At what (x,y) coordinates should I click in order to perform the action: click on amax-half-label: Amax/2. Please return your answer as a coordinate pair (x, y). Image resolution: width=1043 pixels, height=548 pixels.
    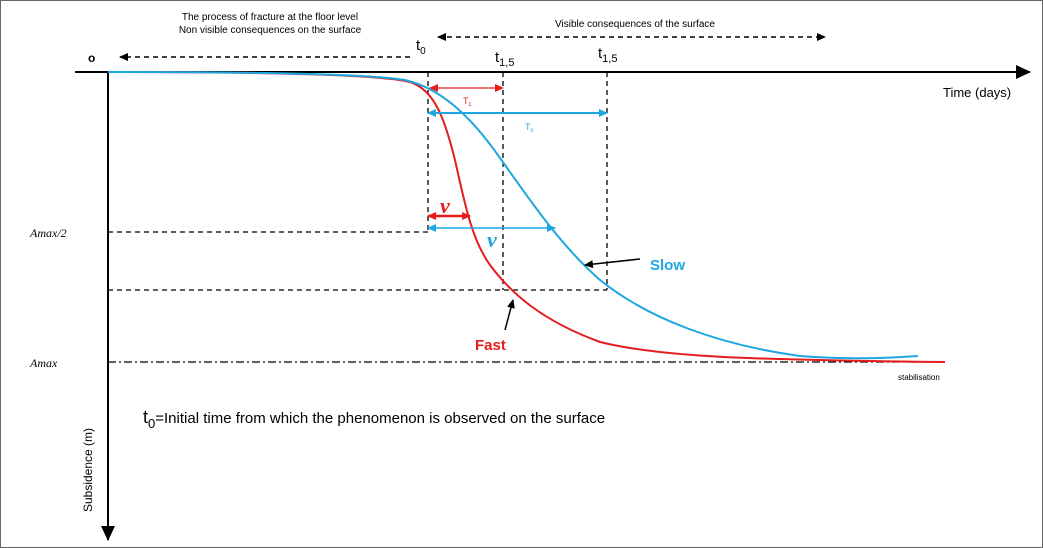
    Looking at the image, I should click on (48, 233).